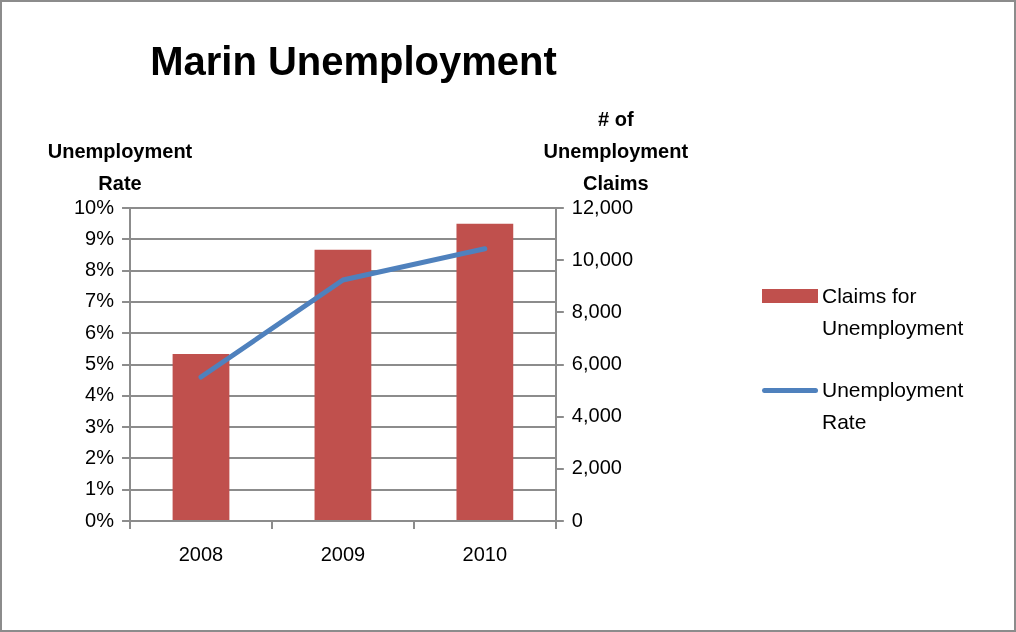  Describe the element at coordinates (120, 167) in the screenshot. I see `y-axis-title: Unemployment Rate` at that location.